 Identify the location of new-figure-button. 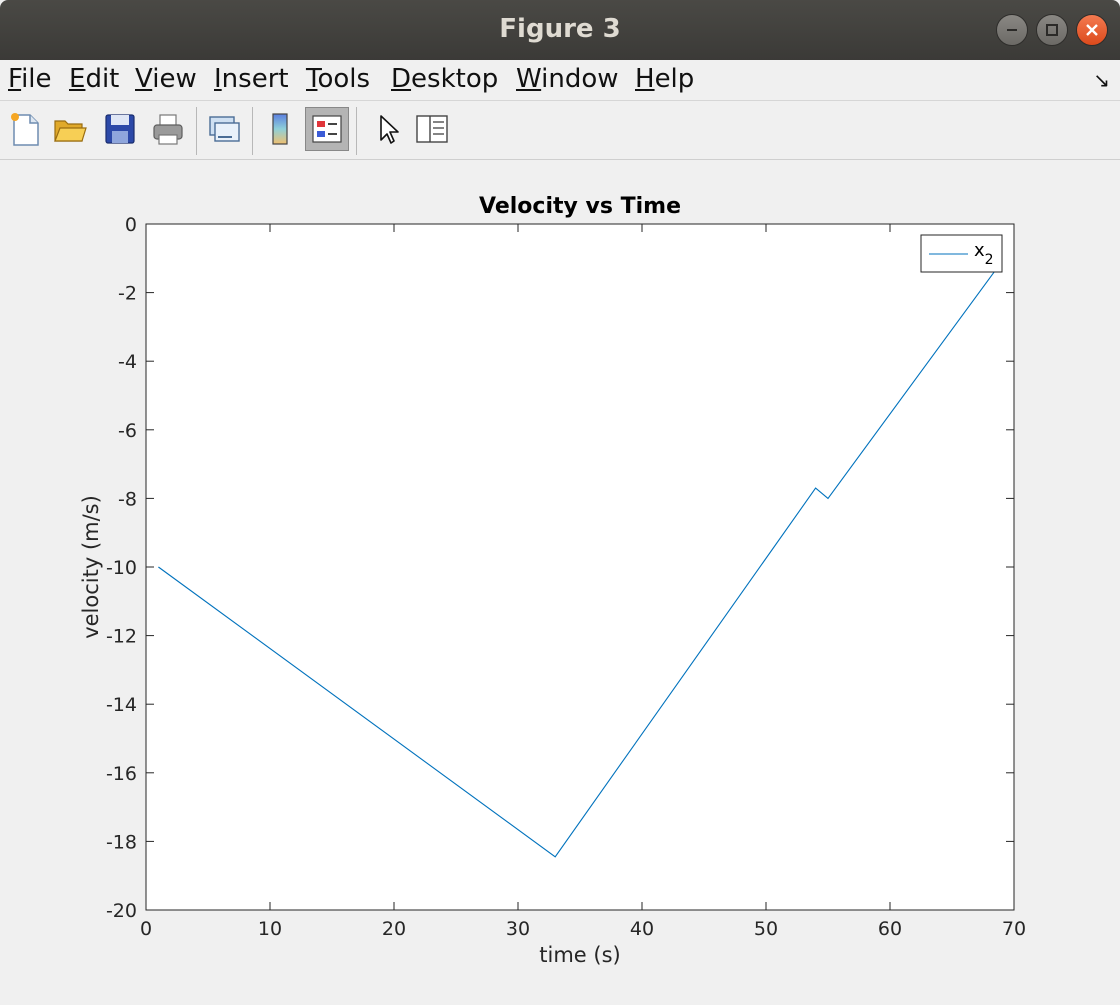
(24, 129).